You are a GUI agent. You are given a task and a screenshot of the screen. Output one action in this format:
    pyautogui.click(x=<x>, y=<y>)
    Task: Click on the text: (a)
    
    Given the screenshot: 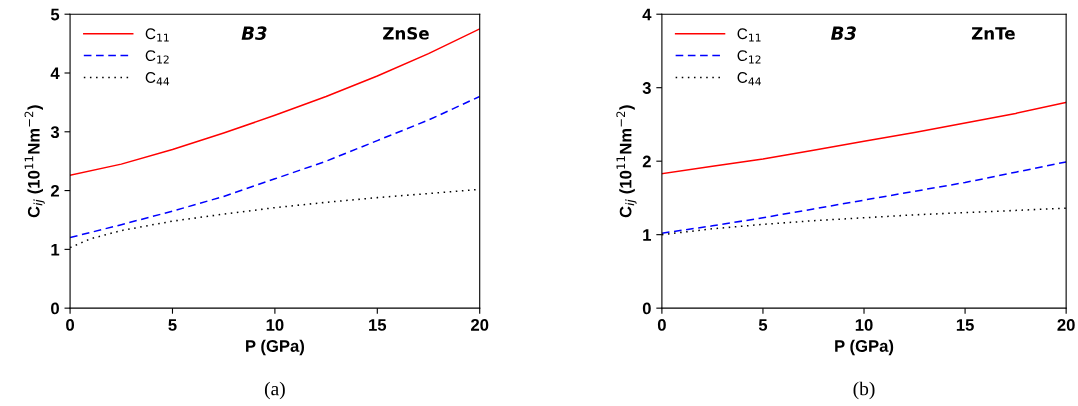 What is the action you would take?
    pyautogui.click(x=274, y=390)
    